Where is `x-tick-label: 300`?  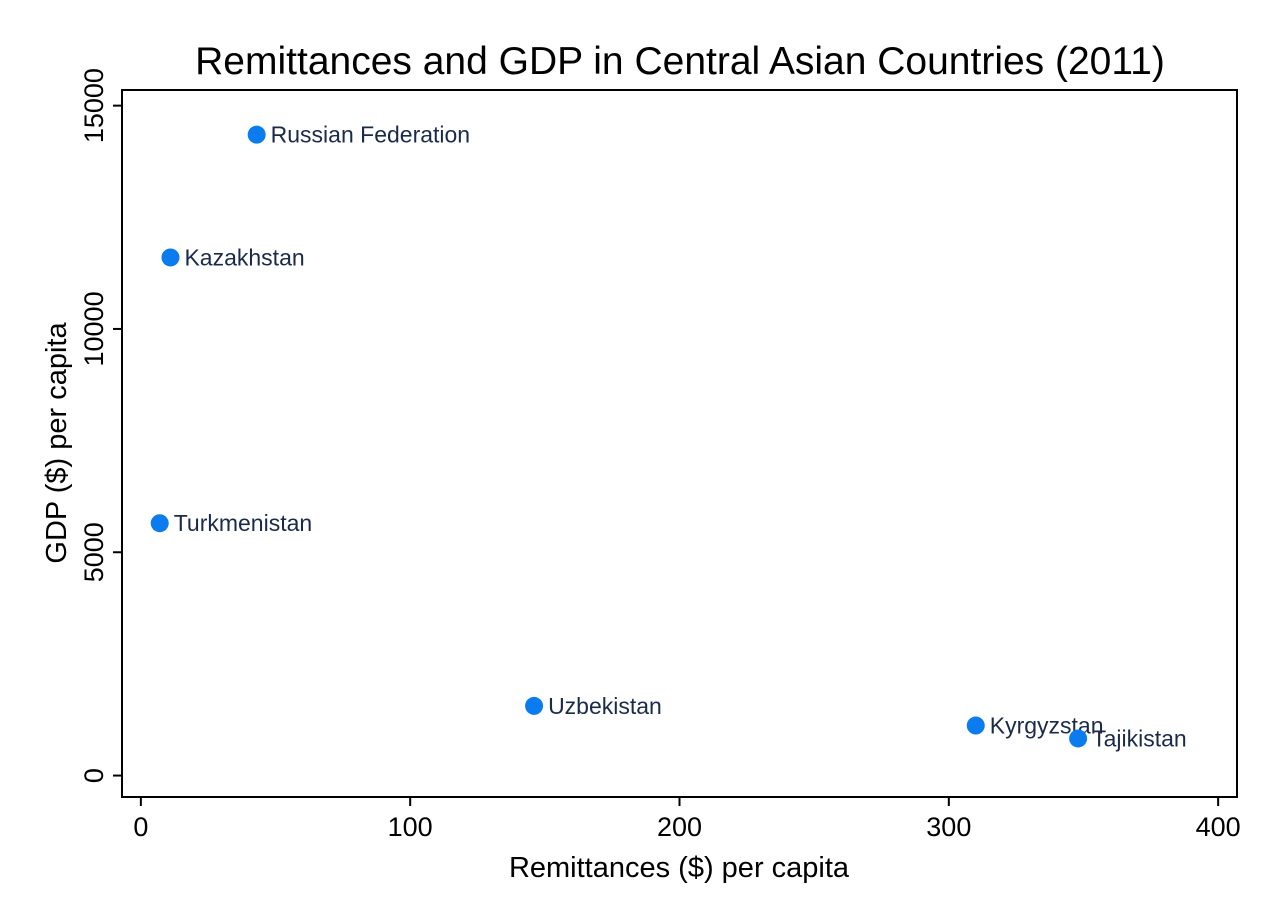 x-tick-label: 300 is located at coordinates (948, 827).